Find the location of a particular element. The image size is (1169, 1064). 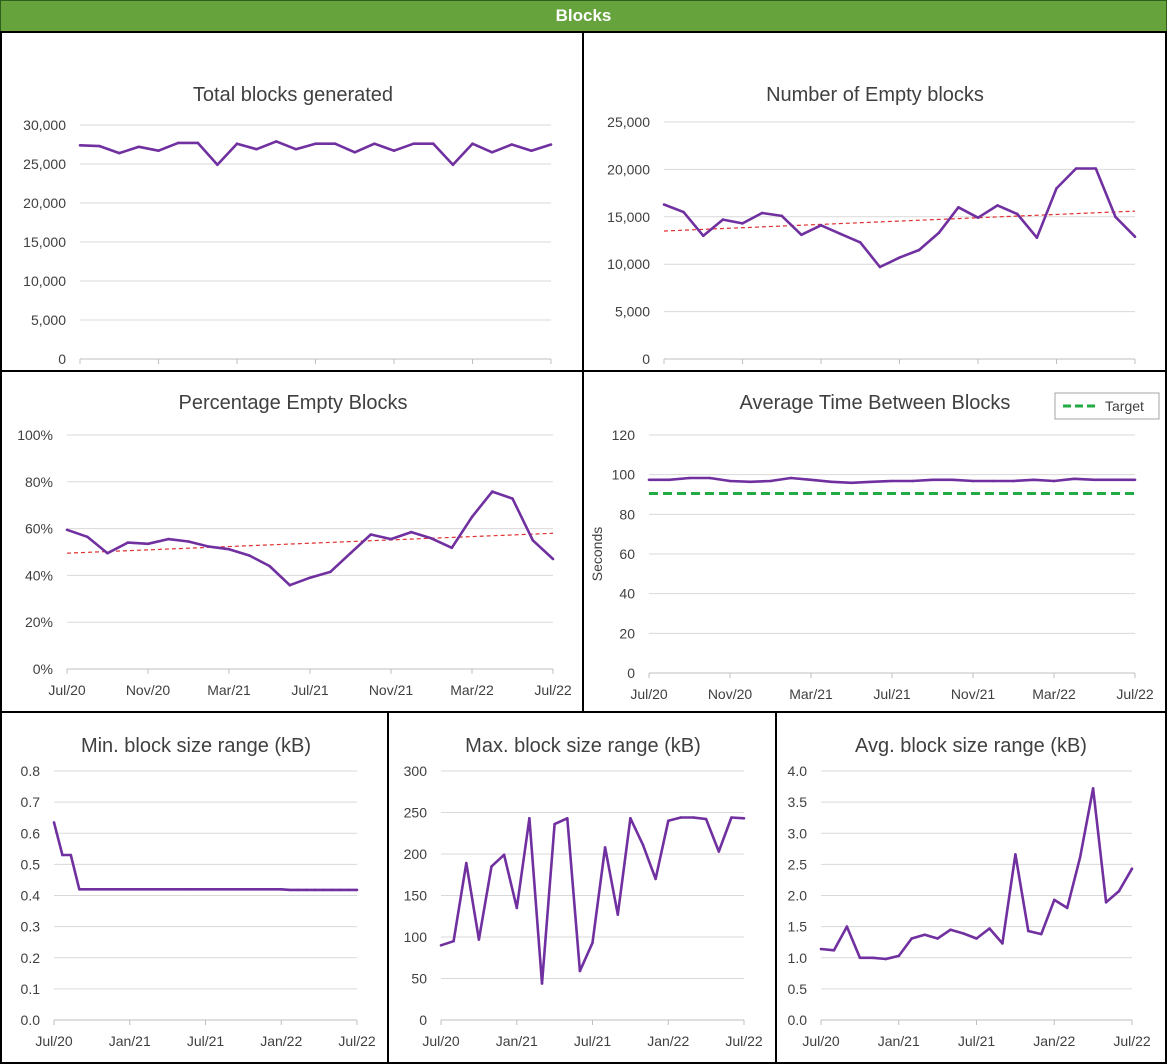

y-tick-label: 0.5 is located at coordinates (798, 989).